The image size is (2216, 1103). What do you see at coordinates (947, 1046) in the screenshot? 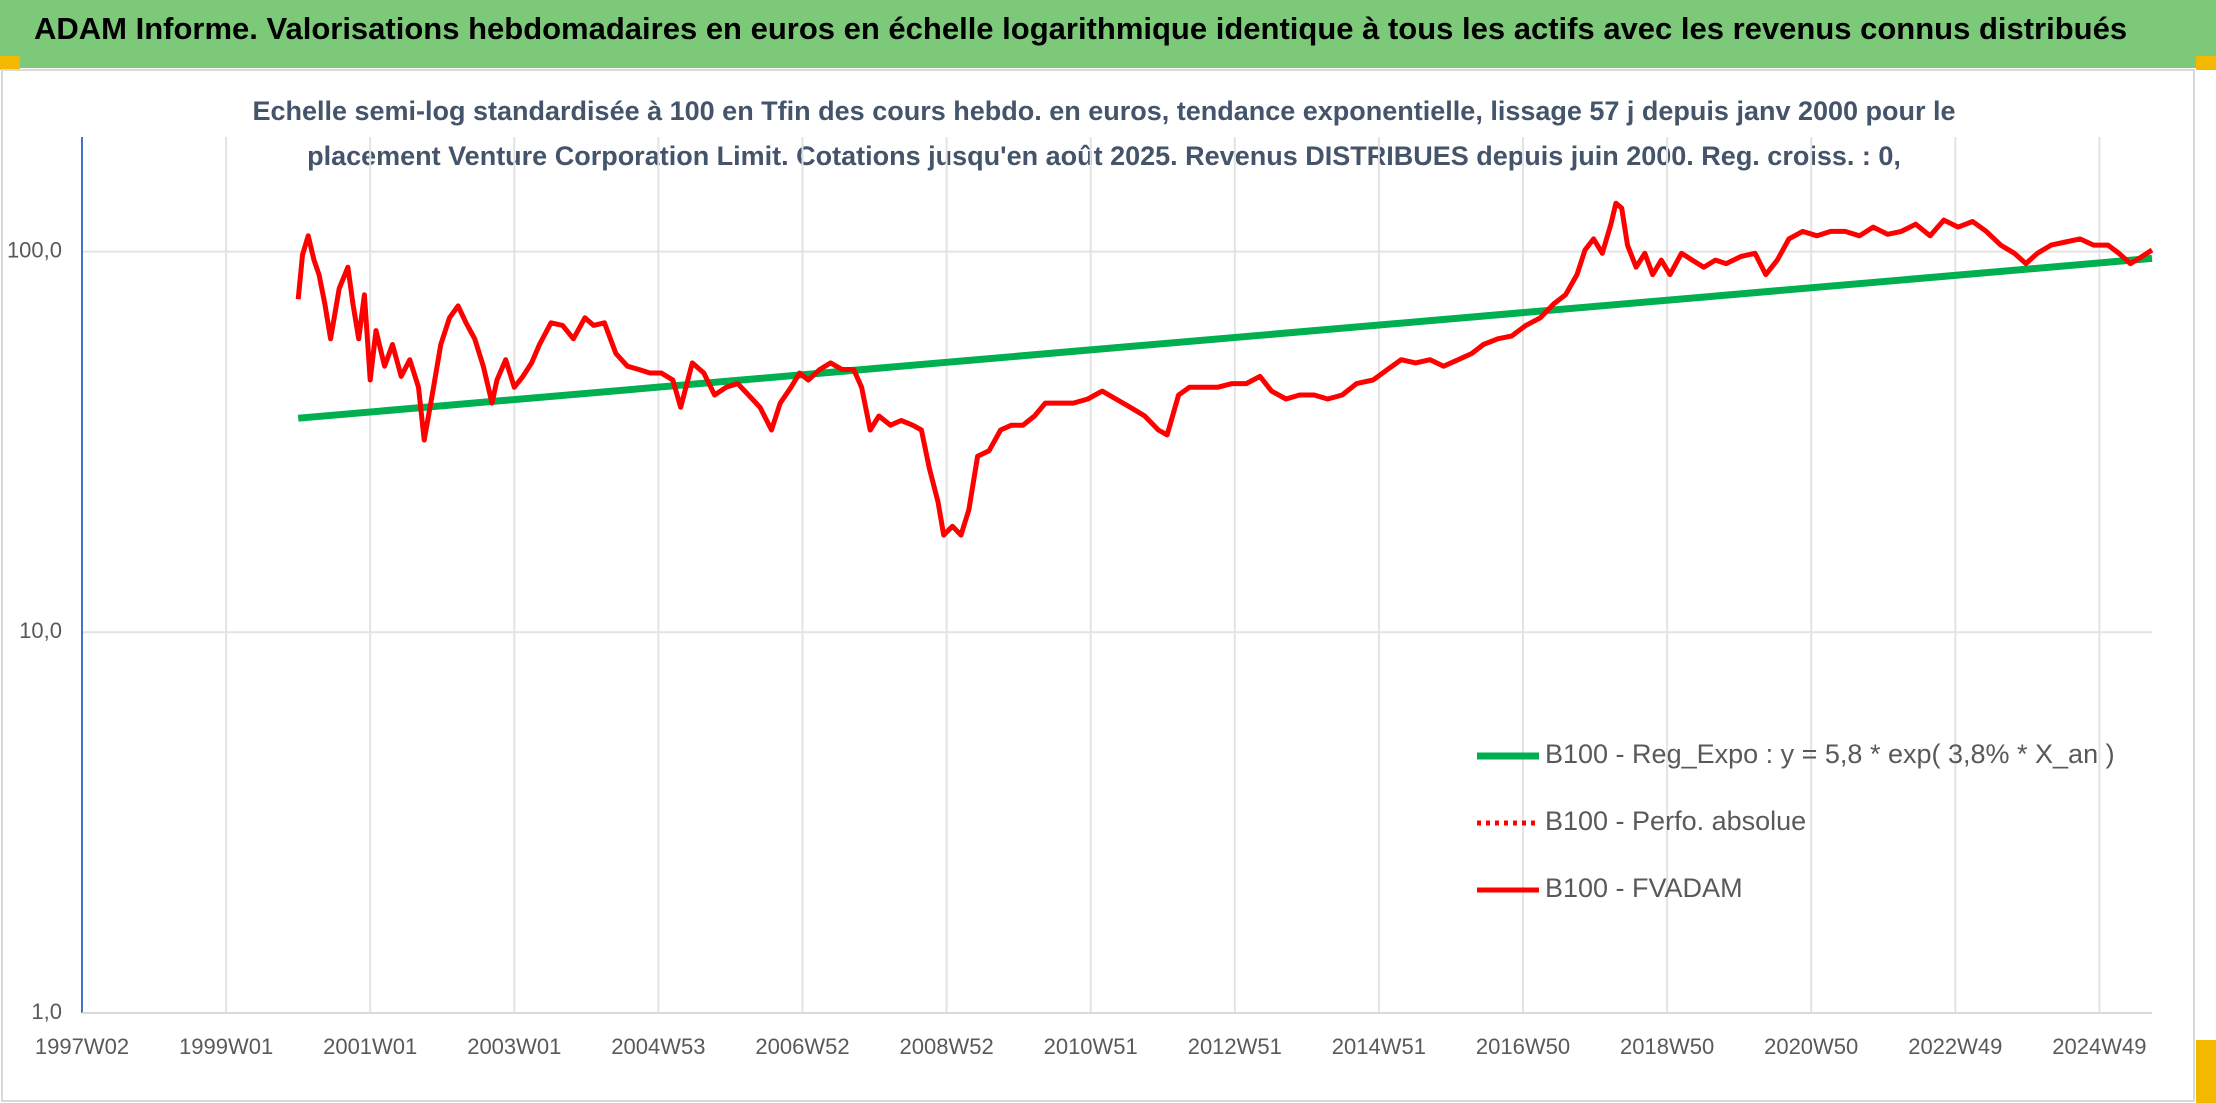
I see `x-tick-label: 2008W52` at bounding box center [947, 1046].